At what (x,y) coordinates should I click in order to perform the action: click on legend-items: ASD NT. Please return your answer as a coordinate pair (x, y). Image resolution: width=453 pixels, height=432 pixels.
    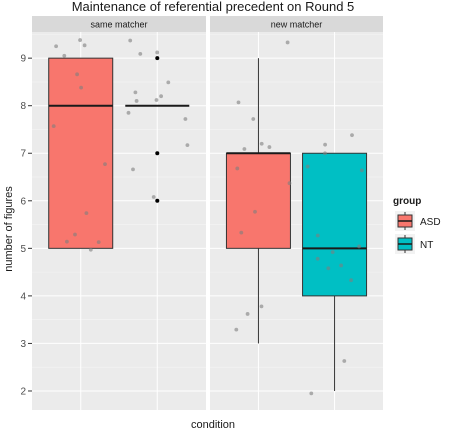
    Looking at the image, I should click on (418, 232).